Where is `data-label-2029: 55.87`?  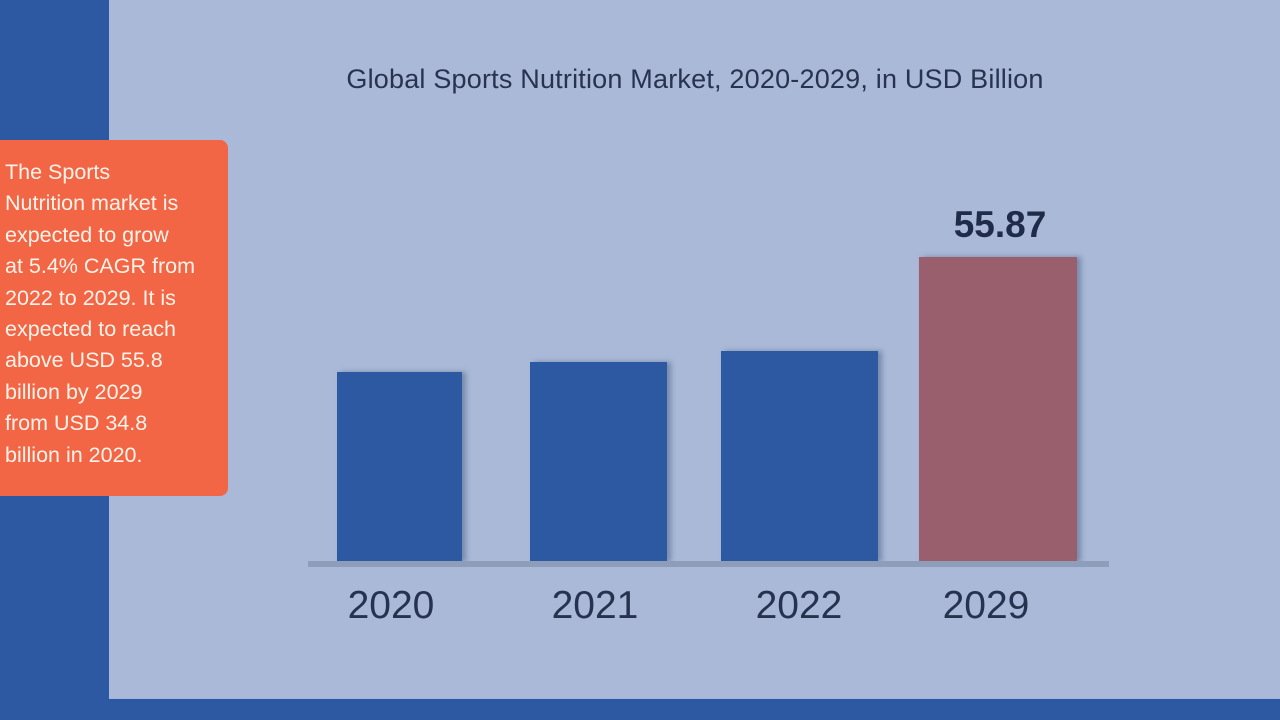 data-label-2029: 55.87 is located at coordinates (1000, 224).